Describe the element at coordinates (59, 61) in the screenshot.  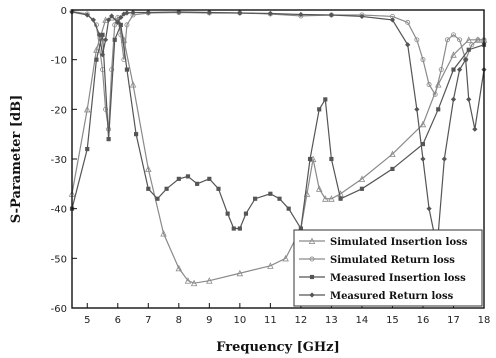
I see `y-tick-label: -10` at that location.